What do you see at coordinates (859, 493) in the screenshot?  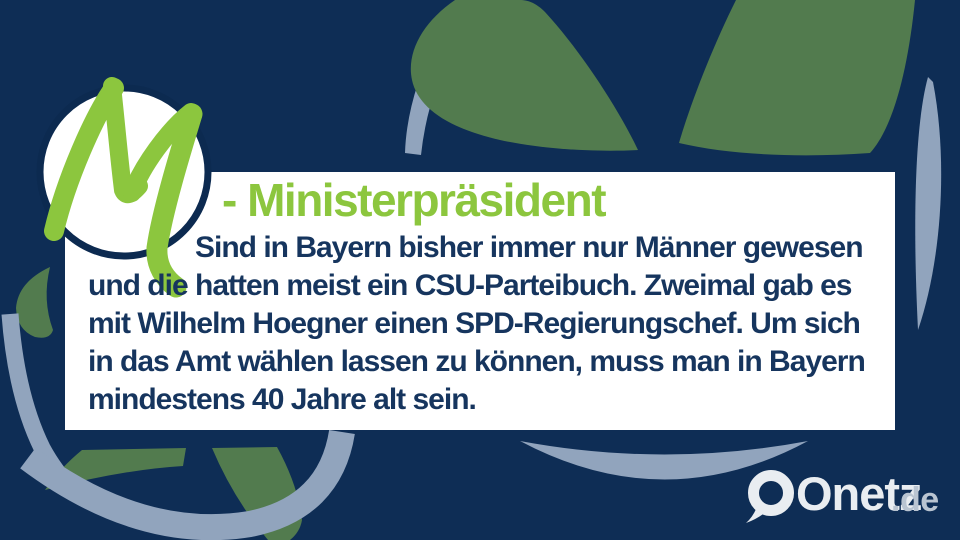 I see `brand-name: Onetz` at bounding box center [859, 493].